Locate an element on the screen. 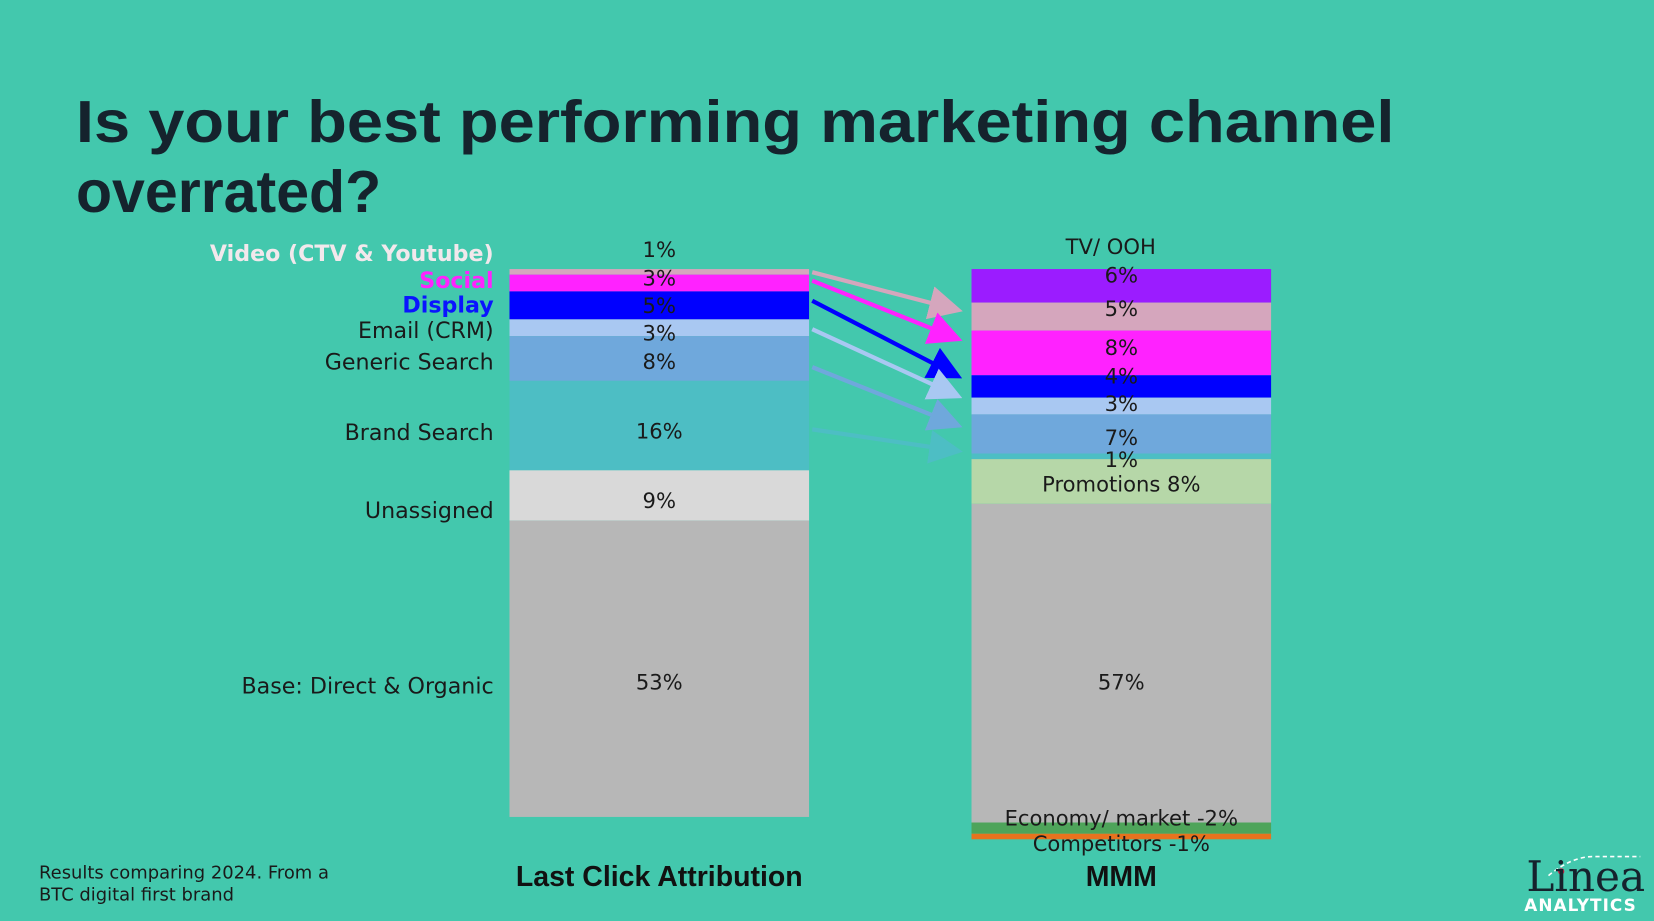  footnote: Results comparing 2024. From a is located at coordinates (184, 872).